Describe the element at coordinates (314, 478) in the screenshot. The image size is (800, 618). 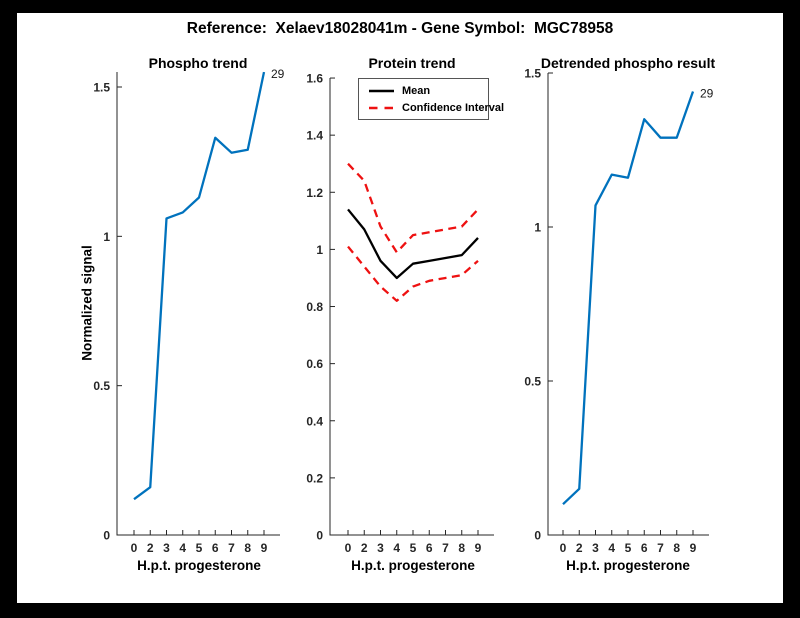
I see `svg-text: 0.2` at that location.